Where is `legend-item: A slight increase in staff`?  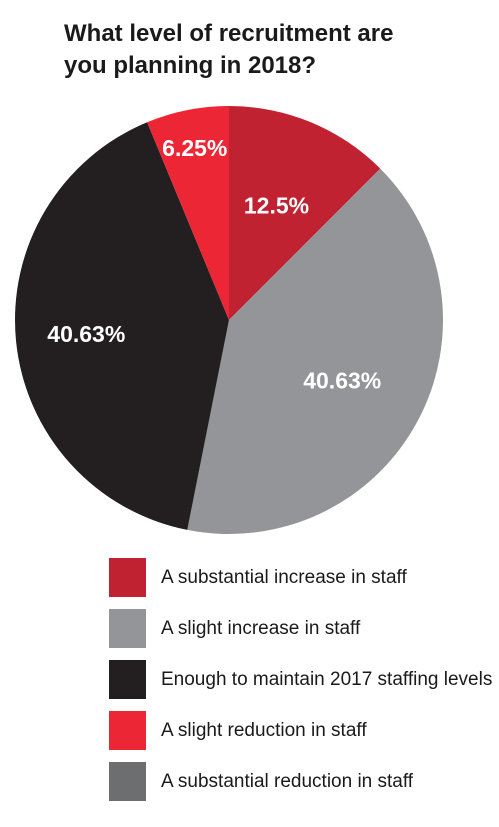
legend-item: A slight increase in staff is located at coordinates (301, 628).